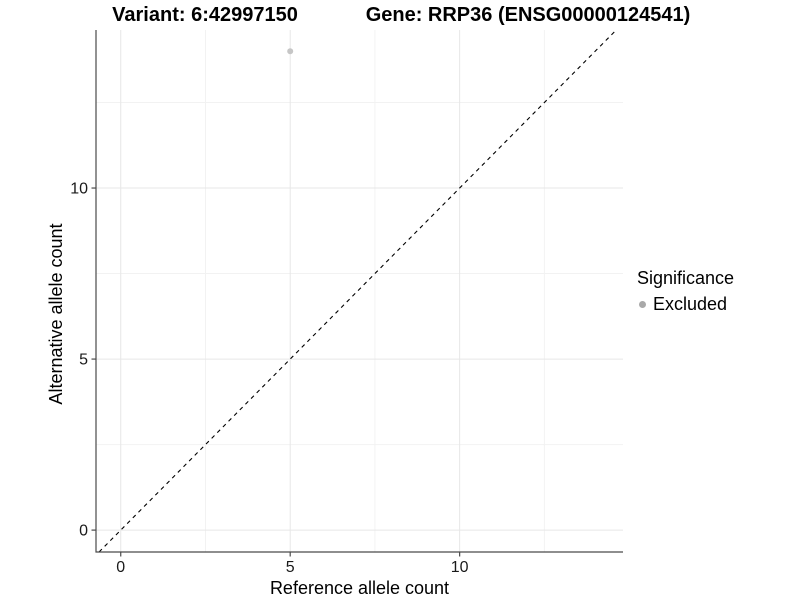  Describe the element at coordinates (120, 567) in the screenshot. I see `x-tick-label: 0` at that location.